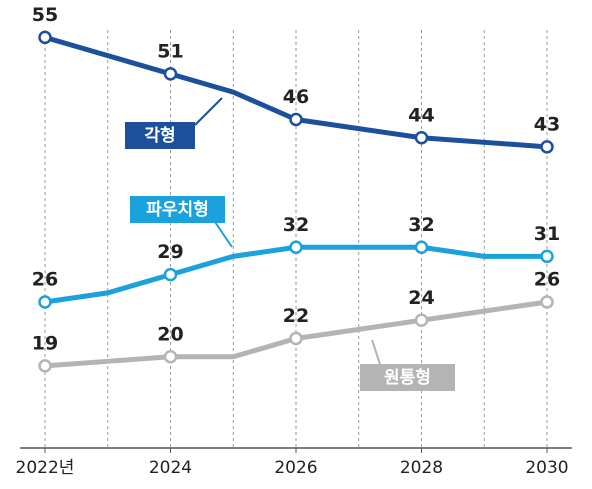  Describe the element at coordinates (170, 468) in the screenshot. I see `x-tick-label: 2024` at that location.